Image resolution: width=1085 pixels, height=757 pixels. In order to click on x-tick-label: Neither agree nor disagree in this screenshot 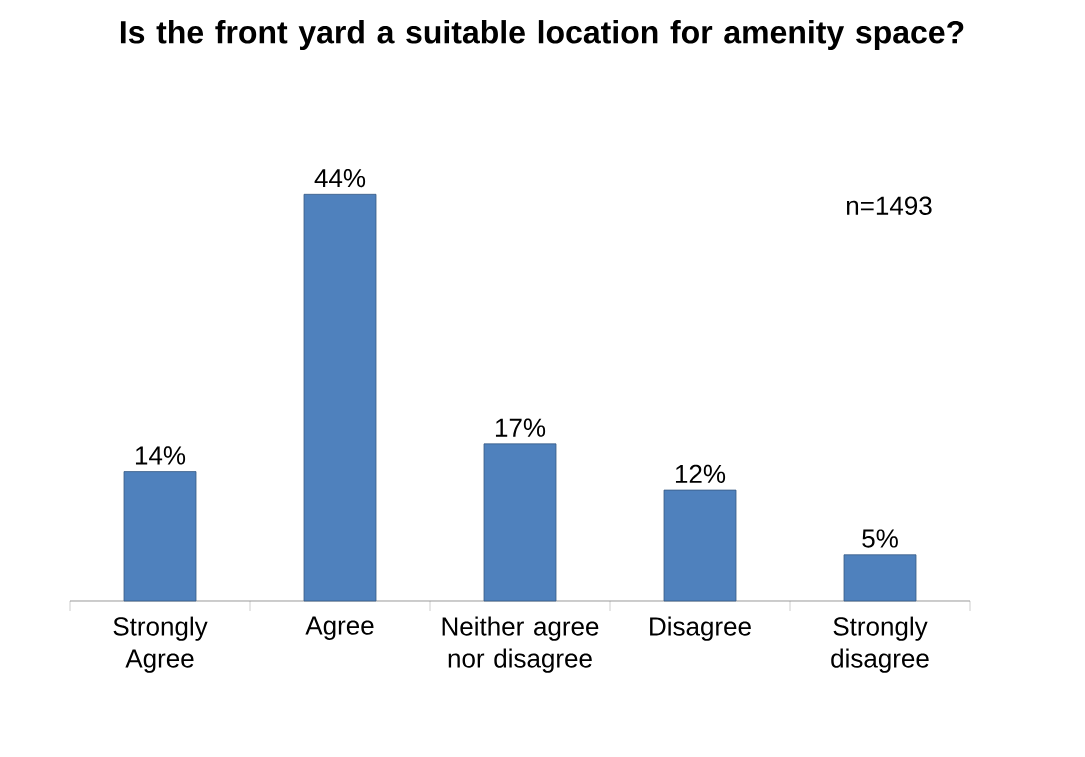, I will do `click(520, 644)`.